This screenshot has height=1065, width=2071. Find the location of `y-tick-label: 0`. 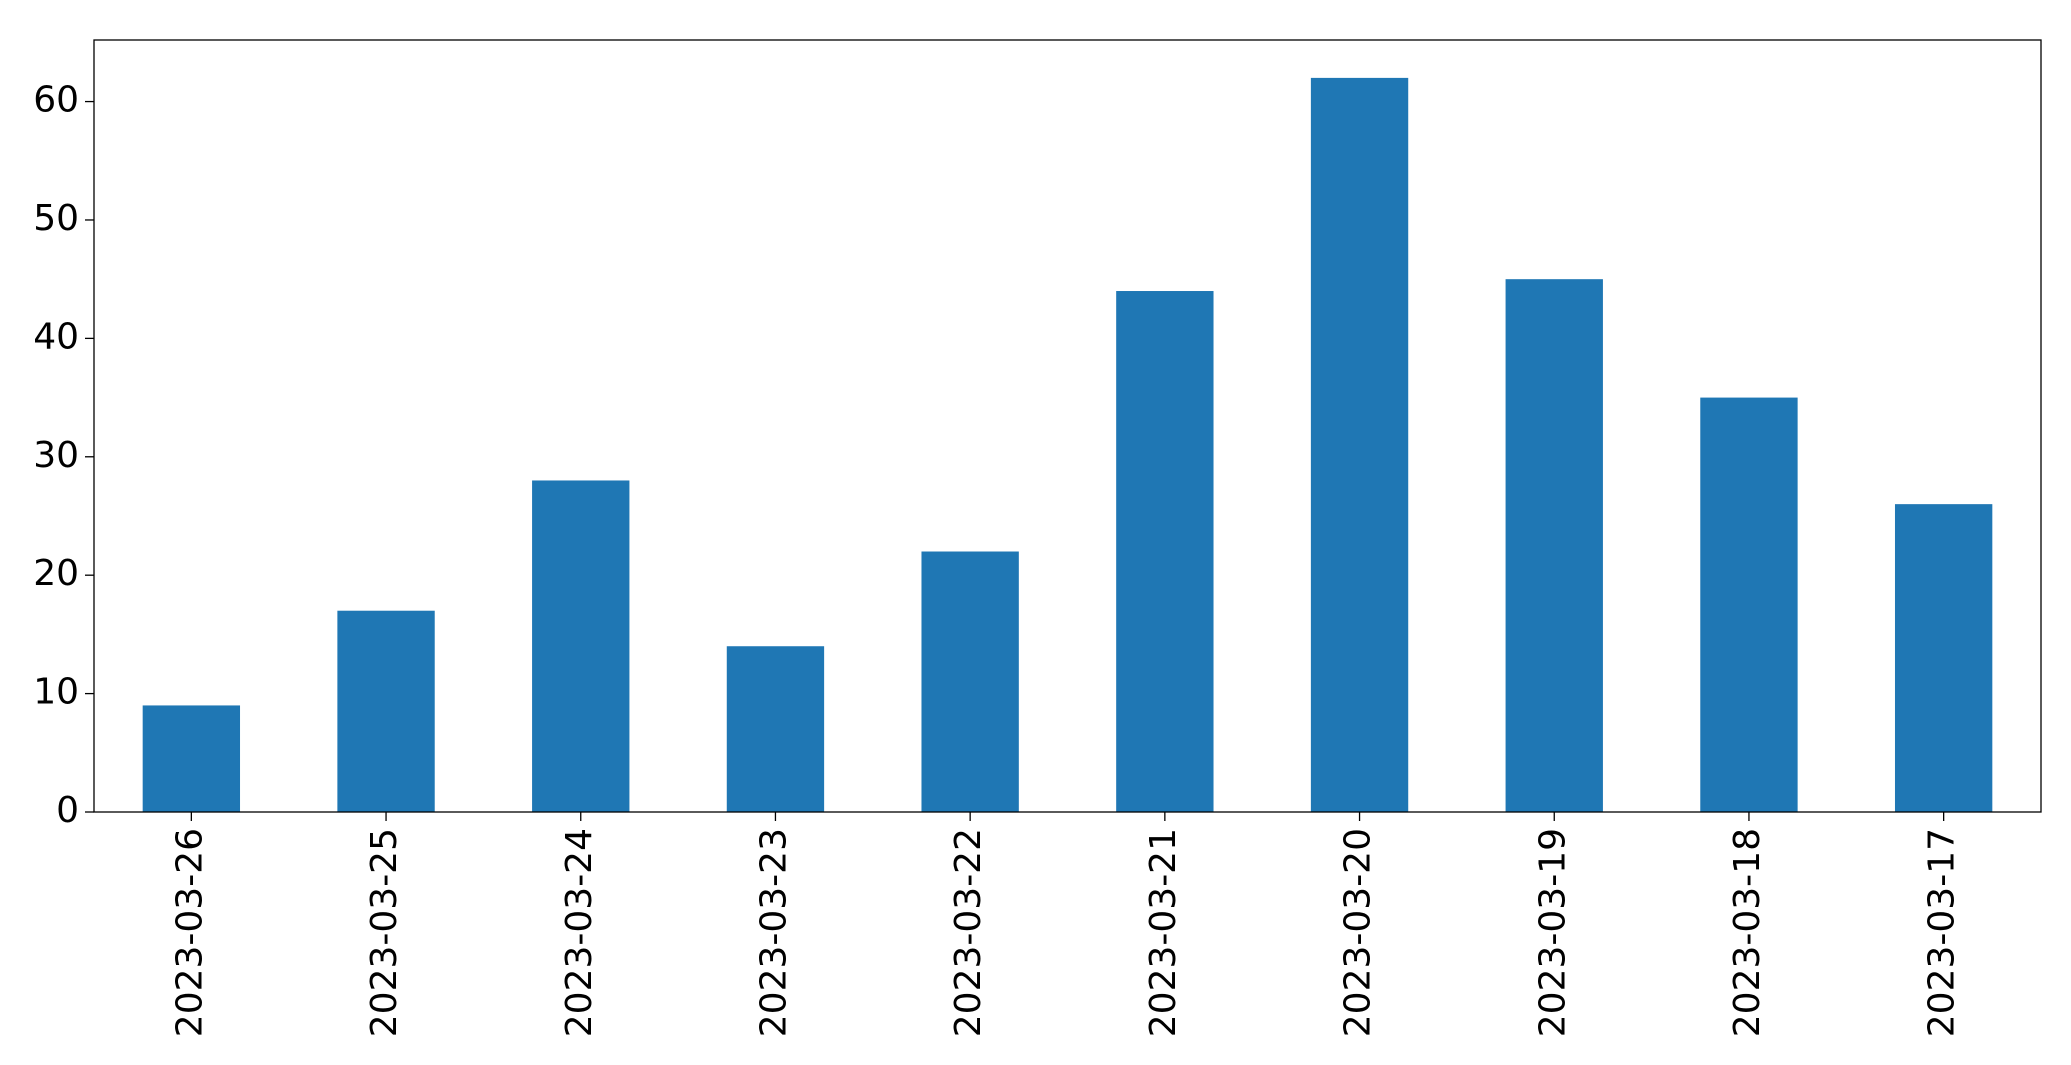

y-tick-label: 0 is located at coordinates (67, 810).